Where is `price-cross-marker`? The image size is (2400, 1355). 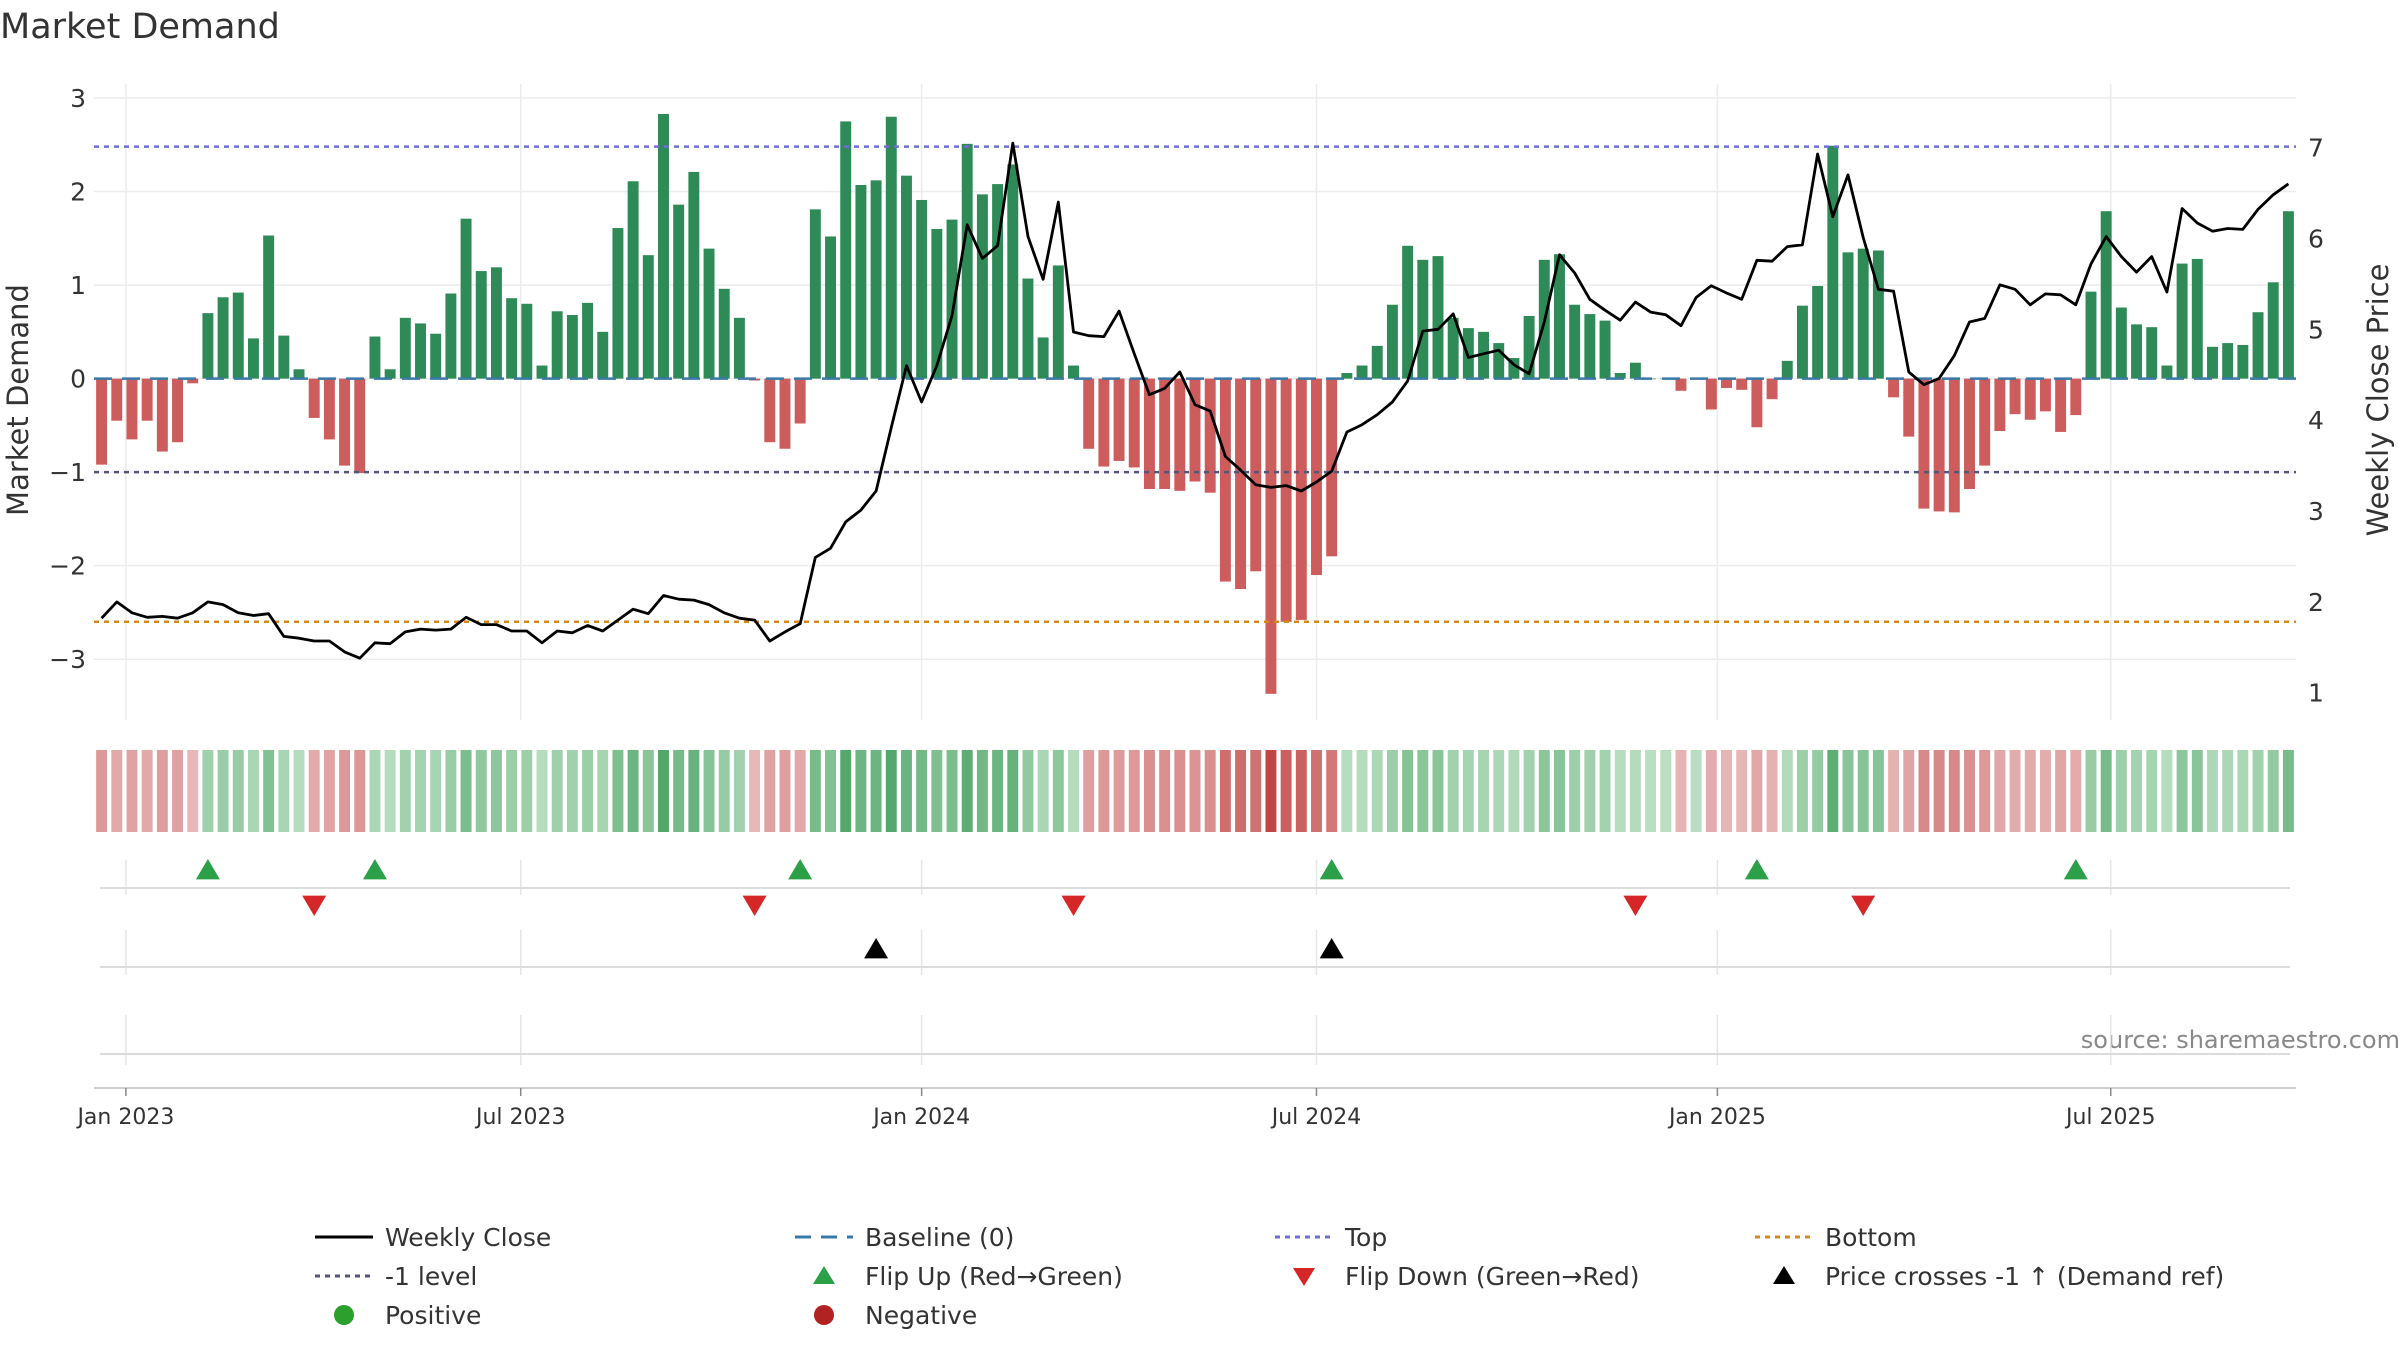
price-cross-marker is located at coordinates (1331, 948).